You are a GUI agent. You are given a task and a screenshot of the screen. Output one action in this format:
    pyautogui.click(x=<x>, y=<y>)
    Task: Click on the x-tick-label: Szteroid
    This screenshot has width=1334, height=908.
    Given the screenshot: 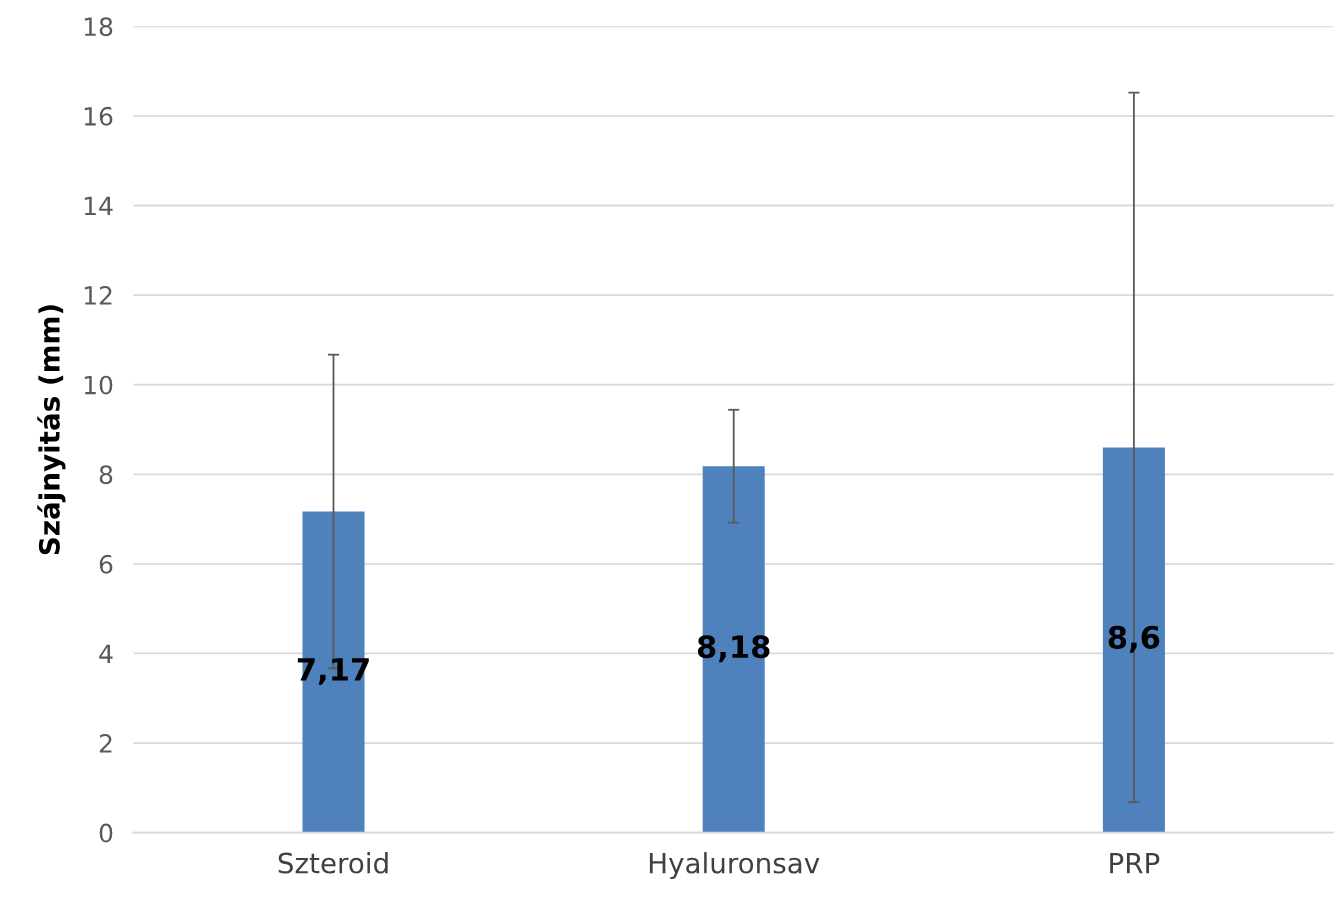 What is the action you would take?
    pyautogui.click(x=333, y=863)
    